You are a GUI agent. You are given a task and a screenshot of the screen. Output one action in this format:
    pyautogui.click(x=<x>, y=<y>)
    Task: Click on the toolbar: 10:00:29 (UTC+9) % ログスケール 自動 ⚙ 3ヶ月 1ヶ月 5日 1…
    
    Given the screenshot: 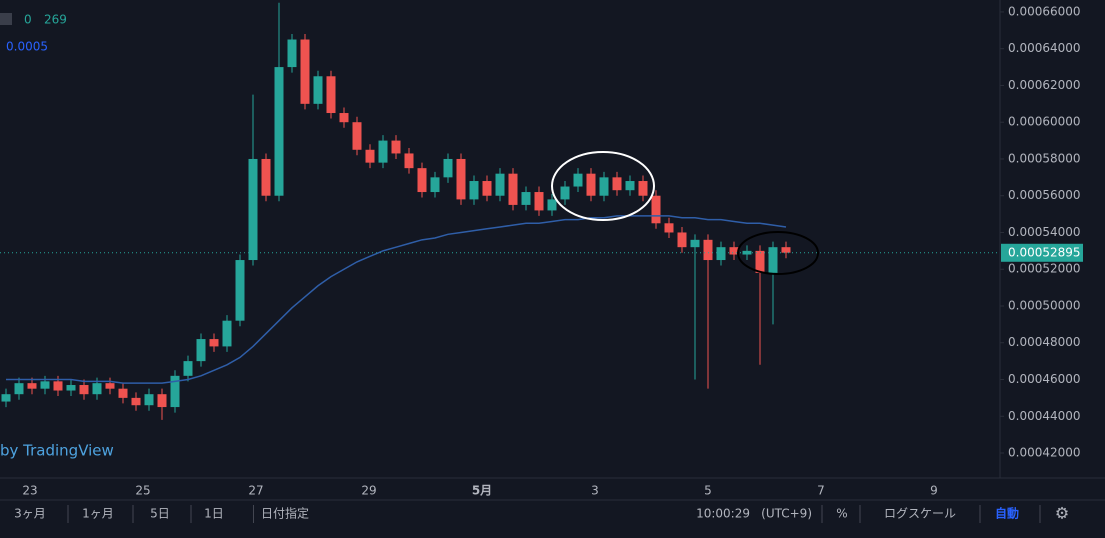 What is the action you would take?
    pyautogui.click(x=541, y=513)
    